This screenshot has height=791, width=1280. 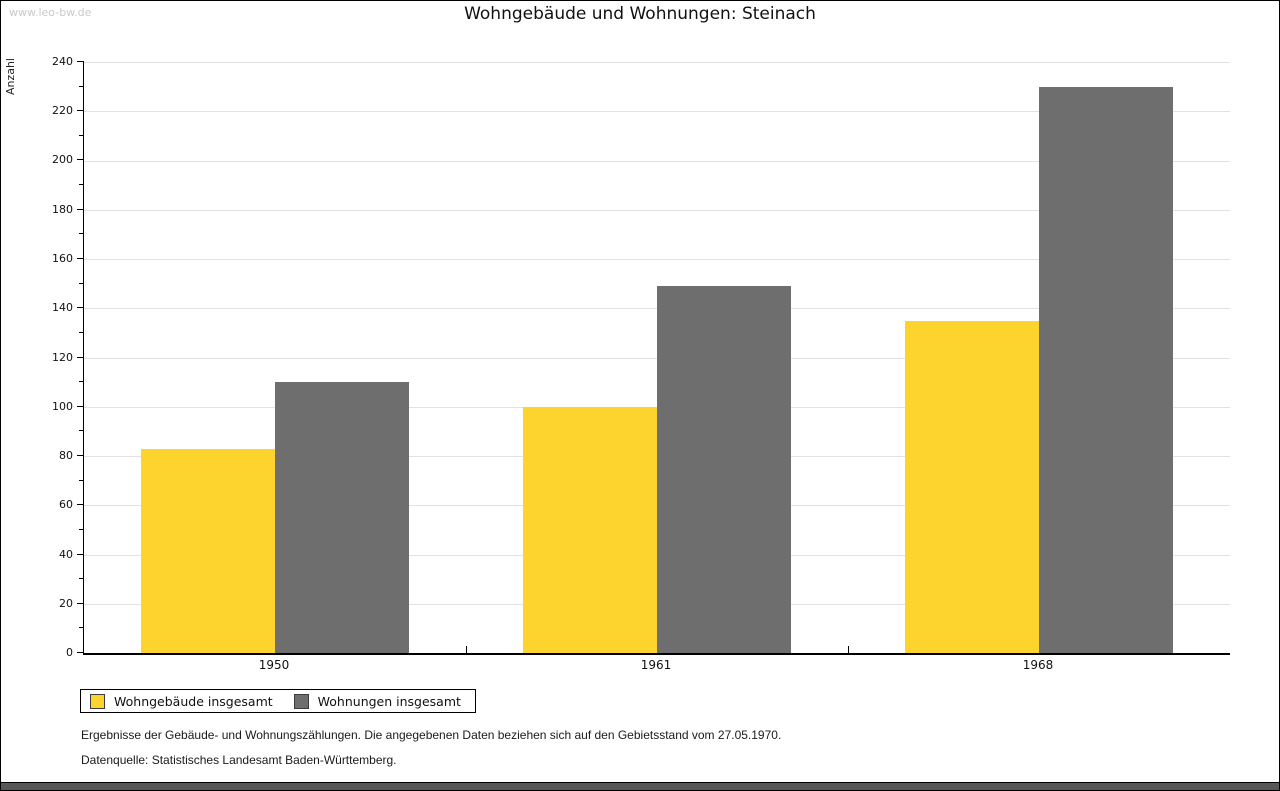 I want to click on y-tick-label-180: 180, so click(x=62, y=209).